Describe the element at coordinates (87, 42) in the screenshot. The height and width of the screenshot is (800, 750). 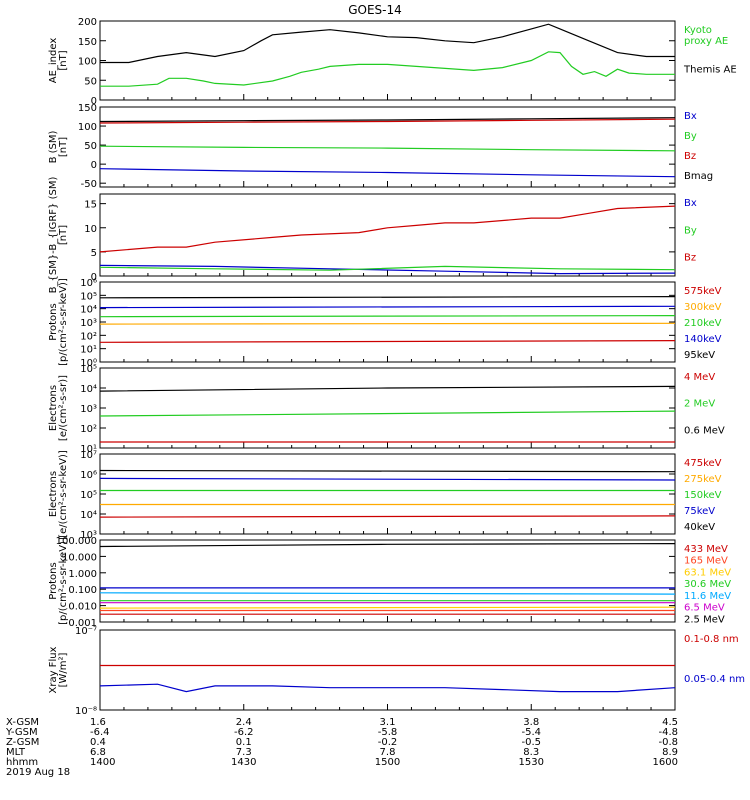
I see `ytick-label-0-3: 150` at that location.